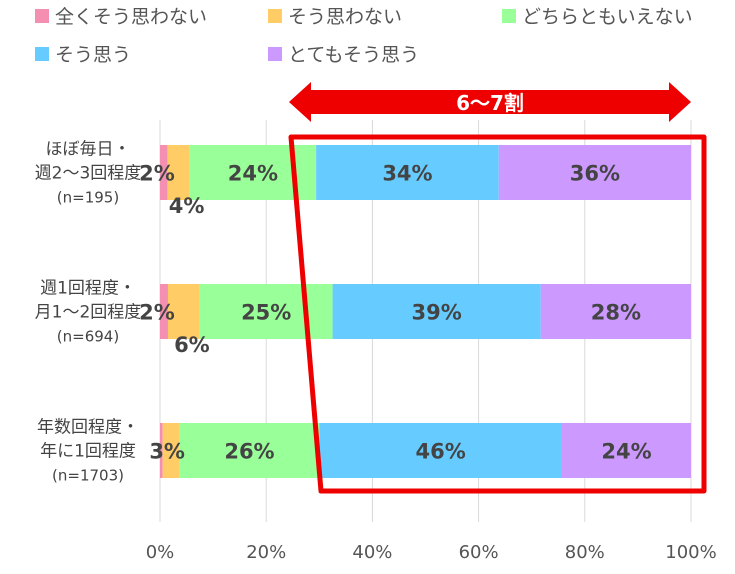 The width and height of the screenshot is (735, 574). I want to click on legend-item: そう思わない, so click(335, 17).